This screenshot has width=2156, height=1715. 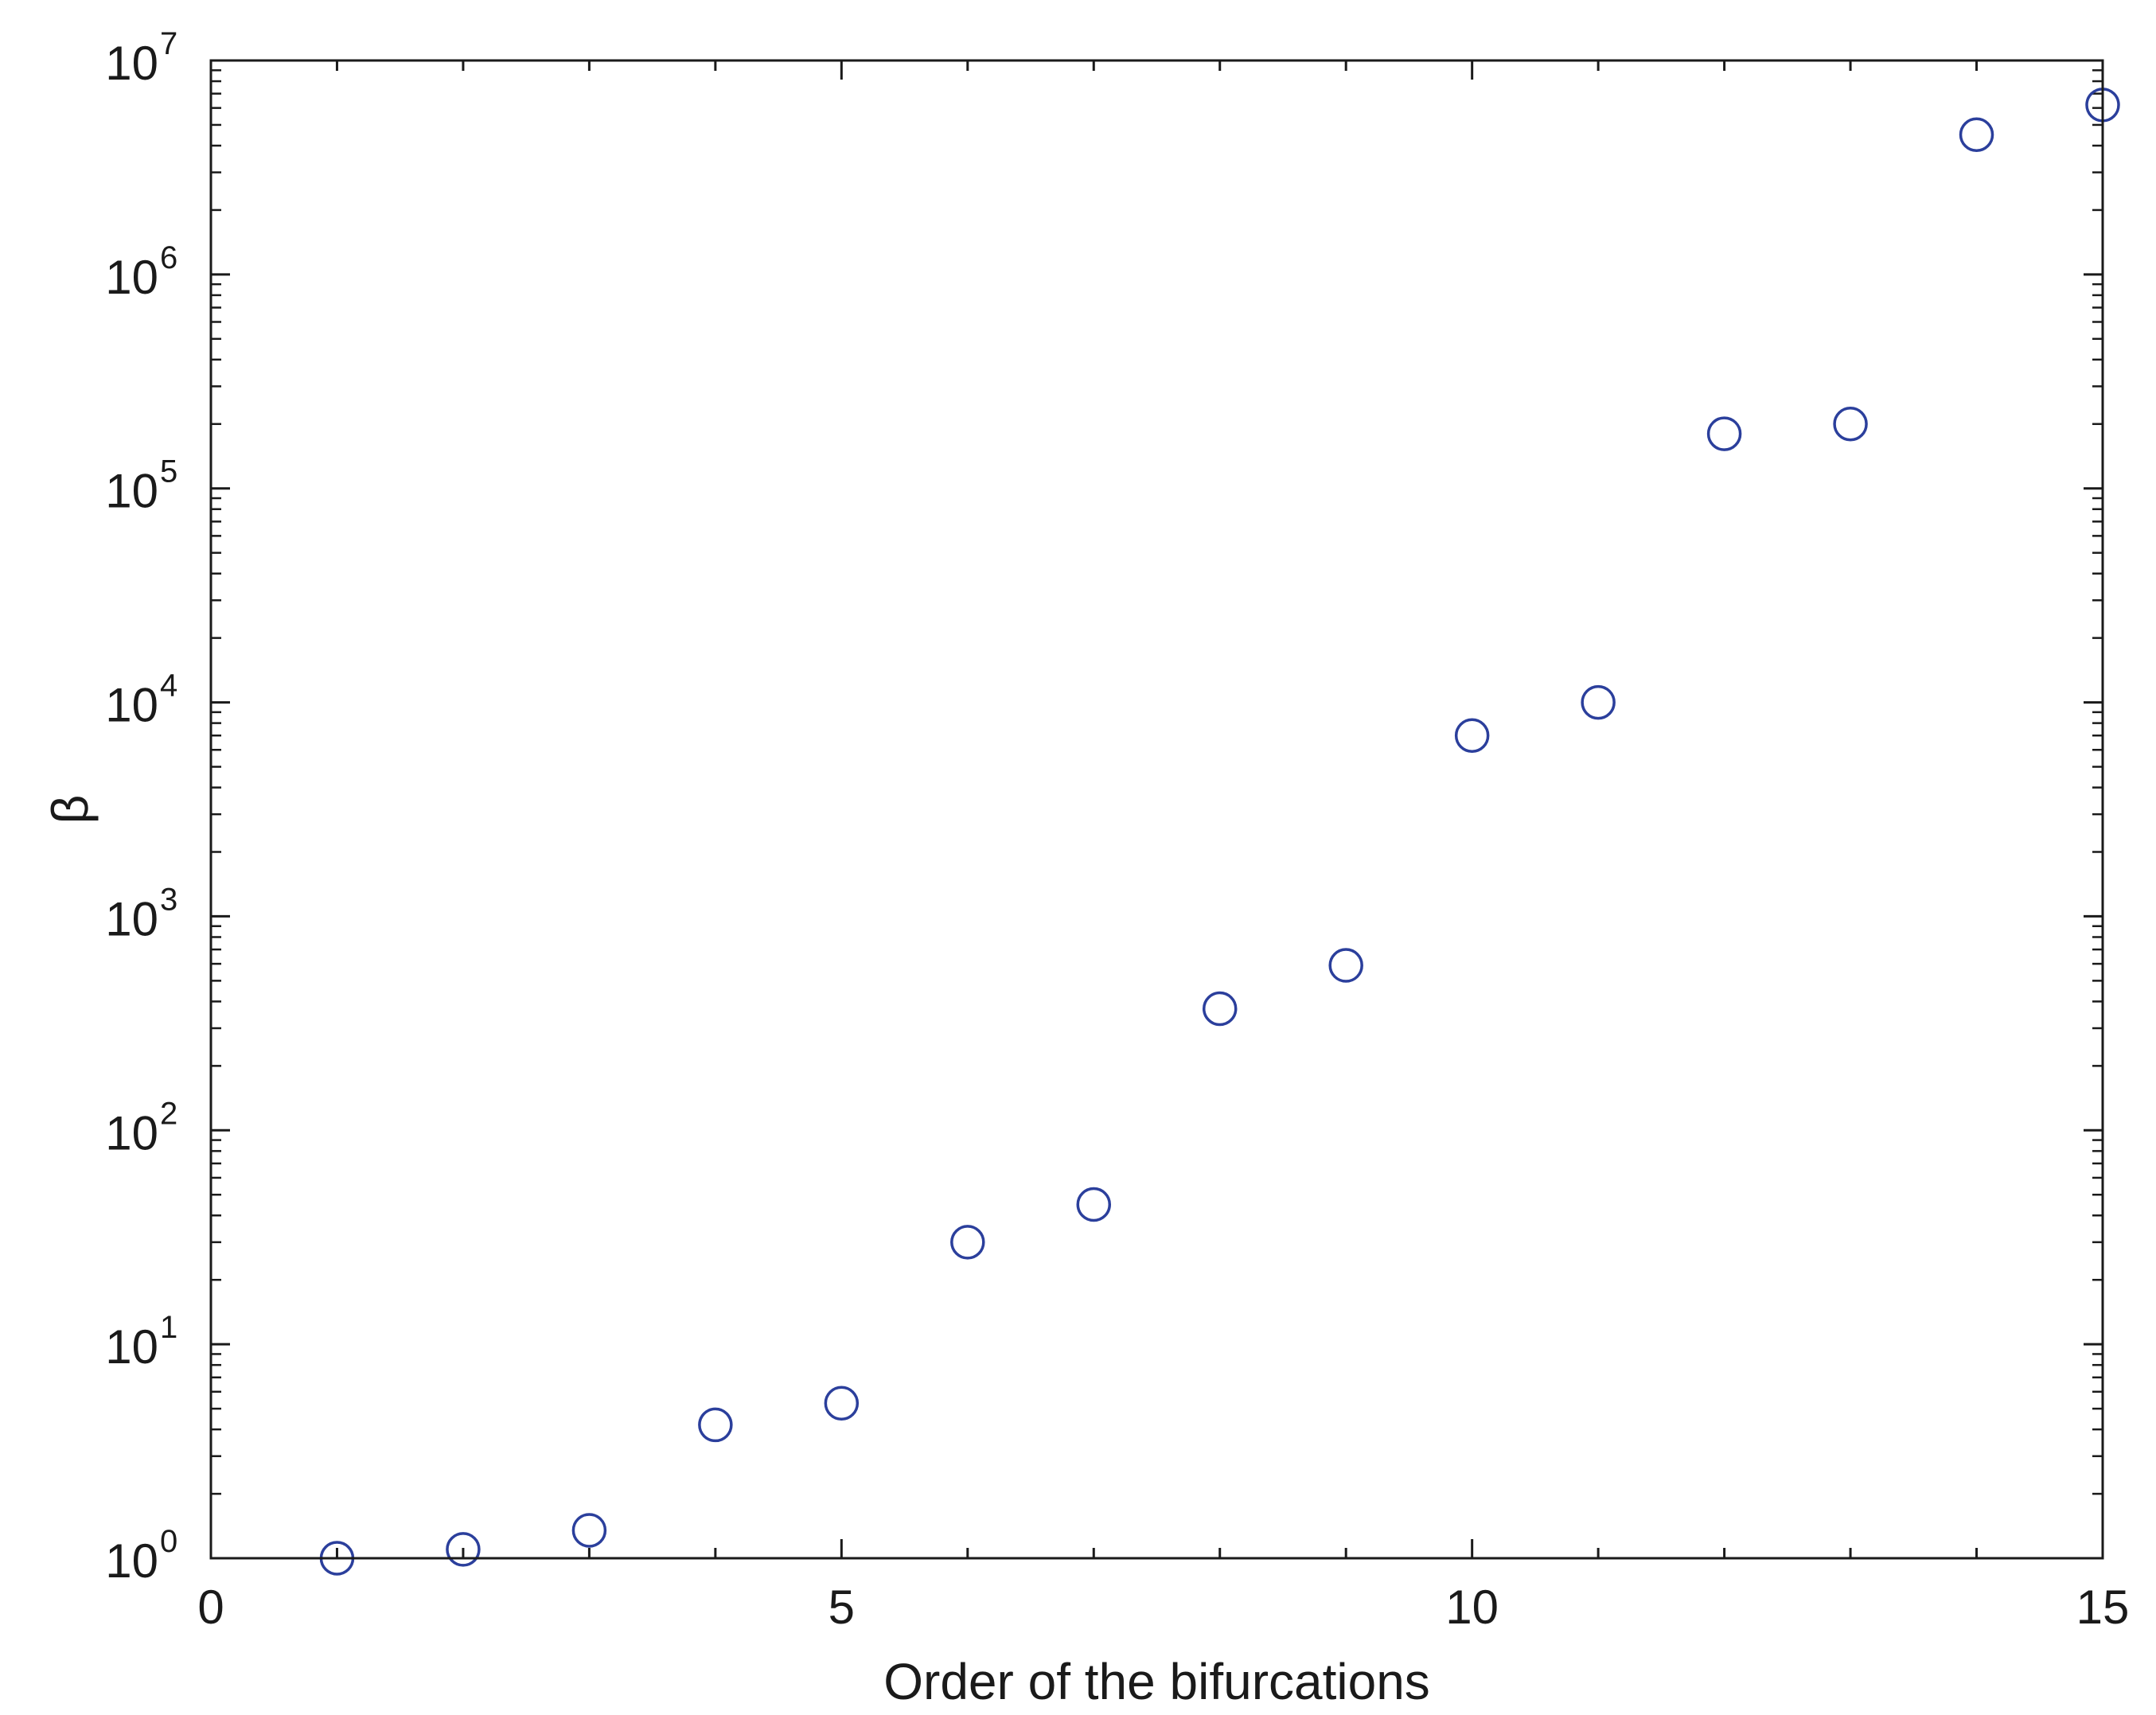 I want to click on y-tick-exponent: 3, so click(x=169, y=899).